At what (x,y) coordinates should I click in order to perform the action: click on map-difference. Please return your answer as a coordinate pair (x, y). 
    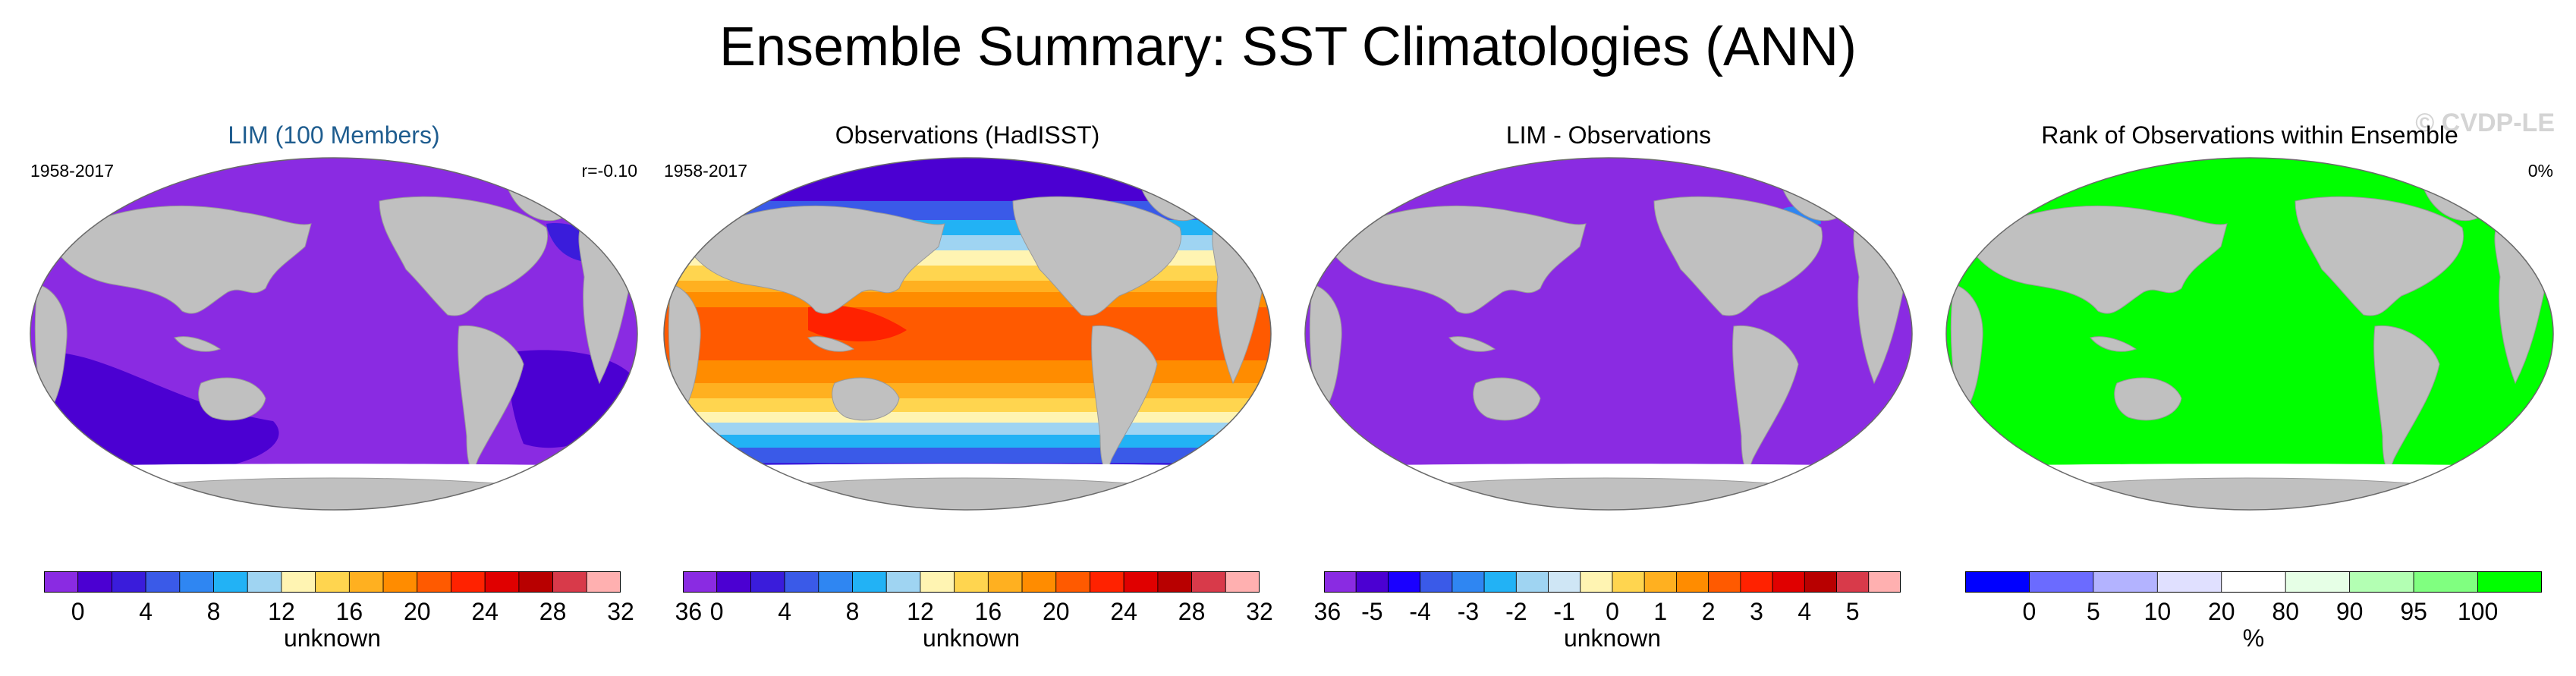
    Looking at the image, I should click on (1608, 334).